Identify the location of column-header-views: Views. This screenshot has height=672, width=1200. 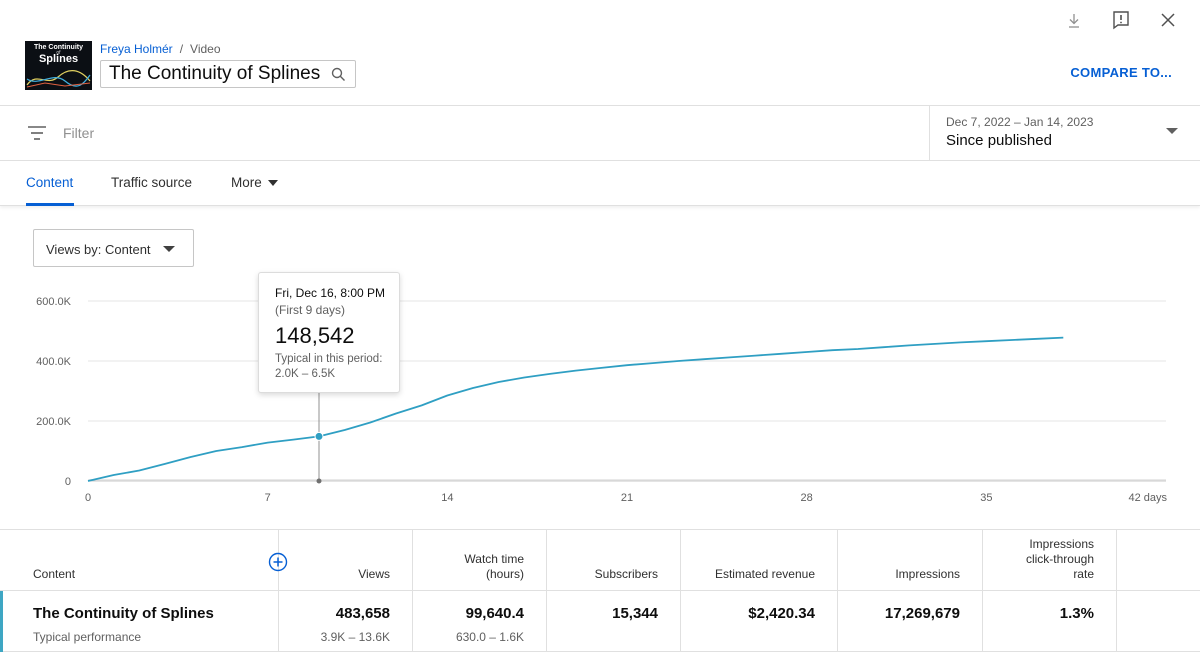
(346, 560).